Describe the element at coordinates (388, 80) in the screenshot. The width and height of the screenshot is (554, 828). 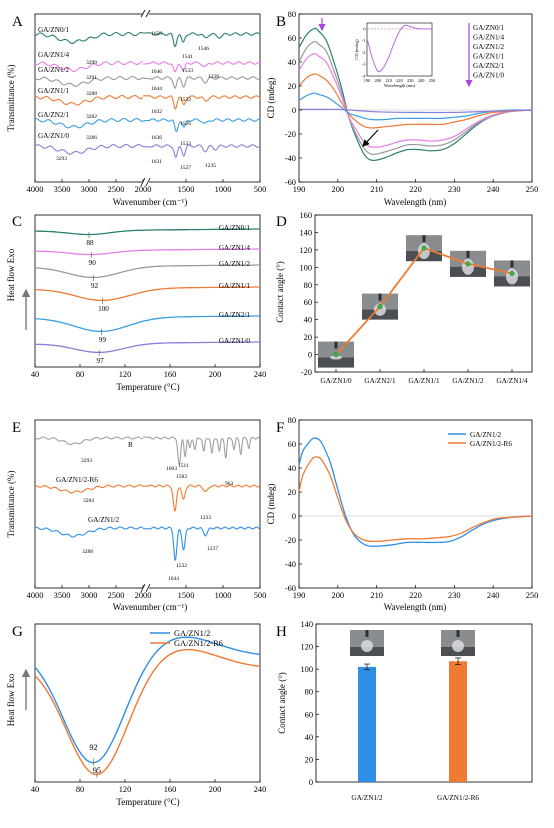
I see `inset-x-tick-label: 210` at that location.